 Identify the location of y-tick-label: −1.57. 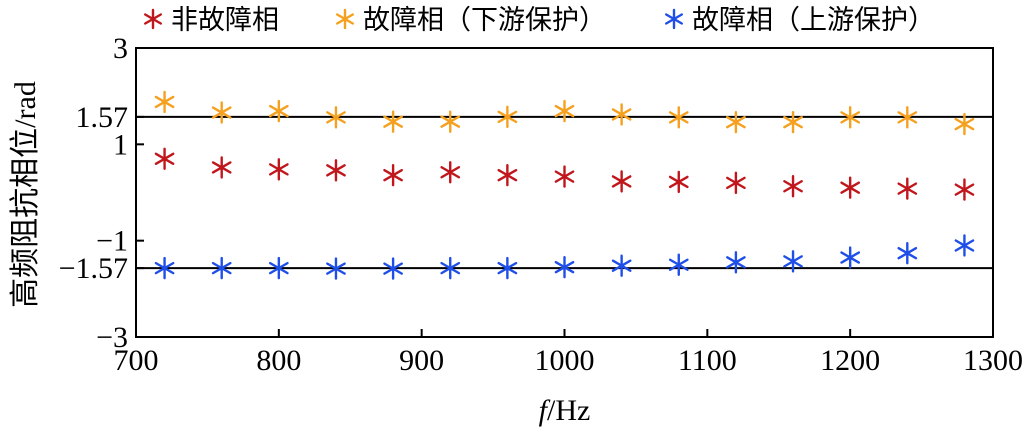
(93, 268).